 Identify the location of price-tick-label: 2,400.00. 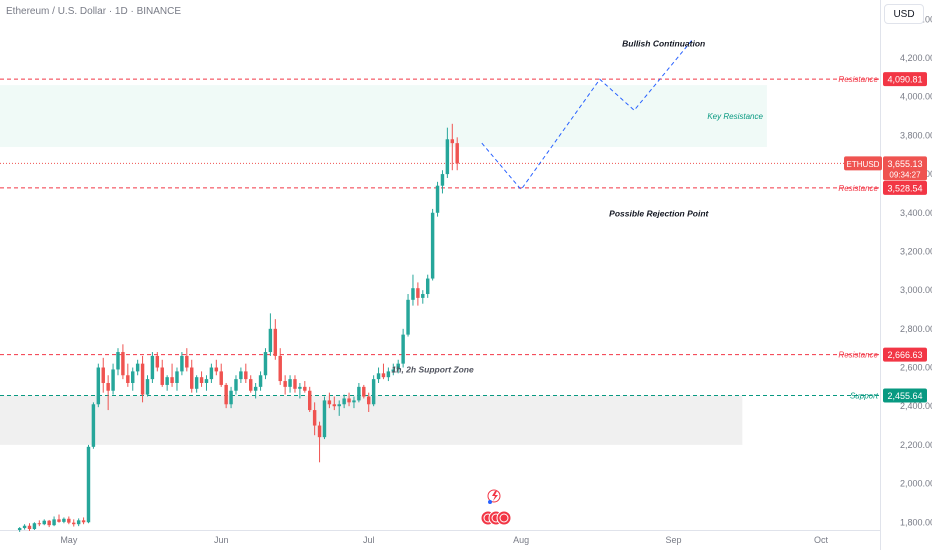
(916, 406).